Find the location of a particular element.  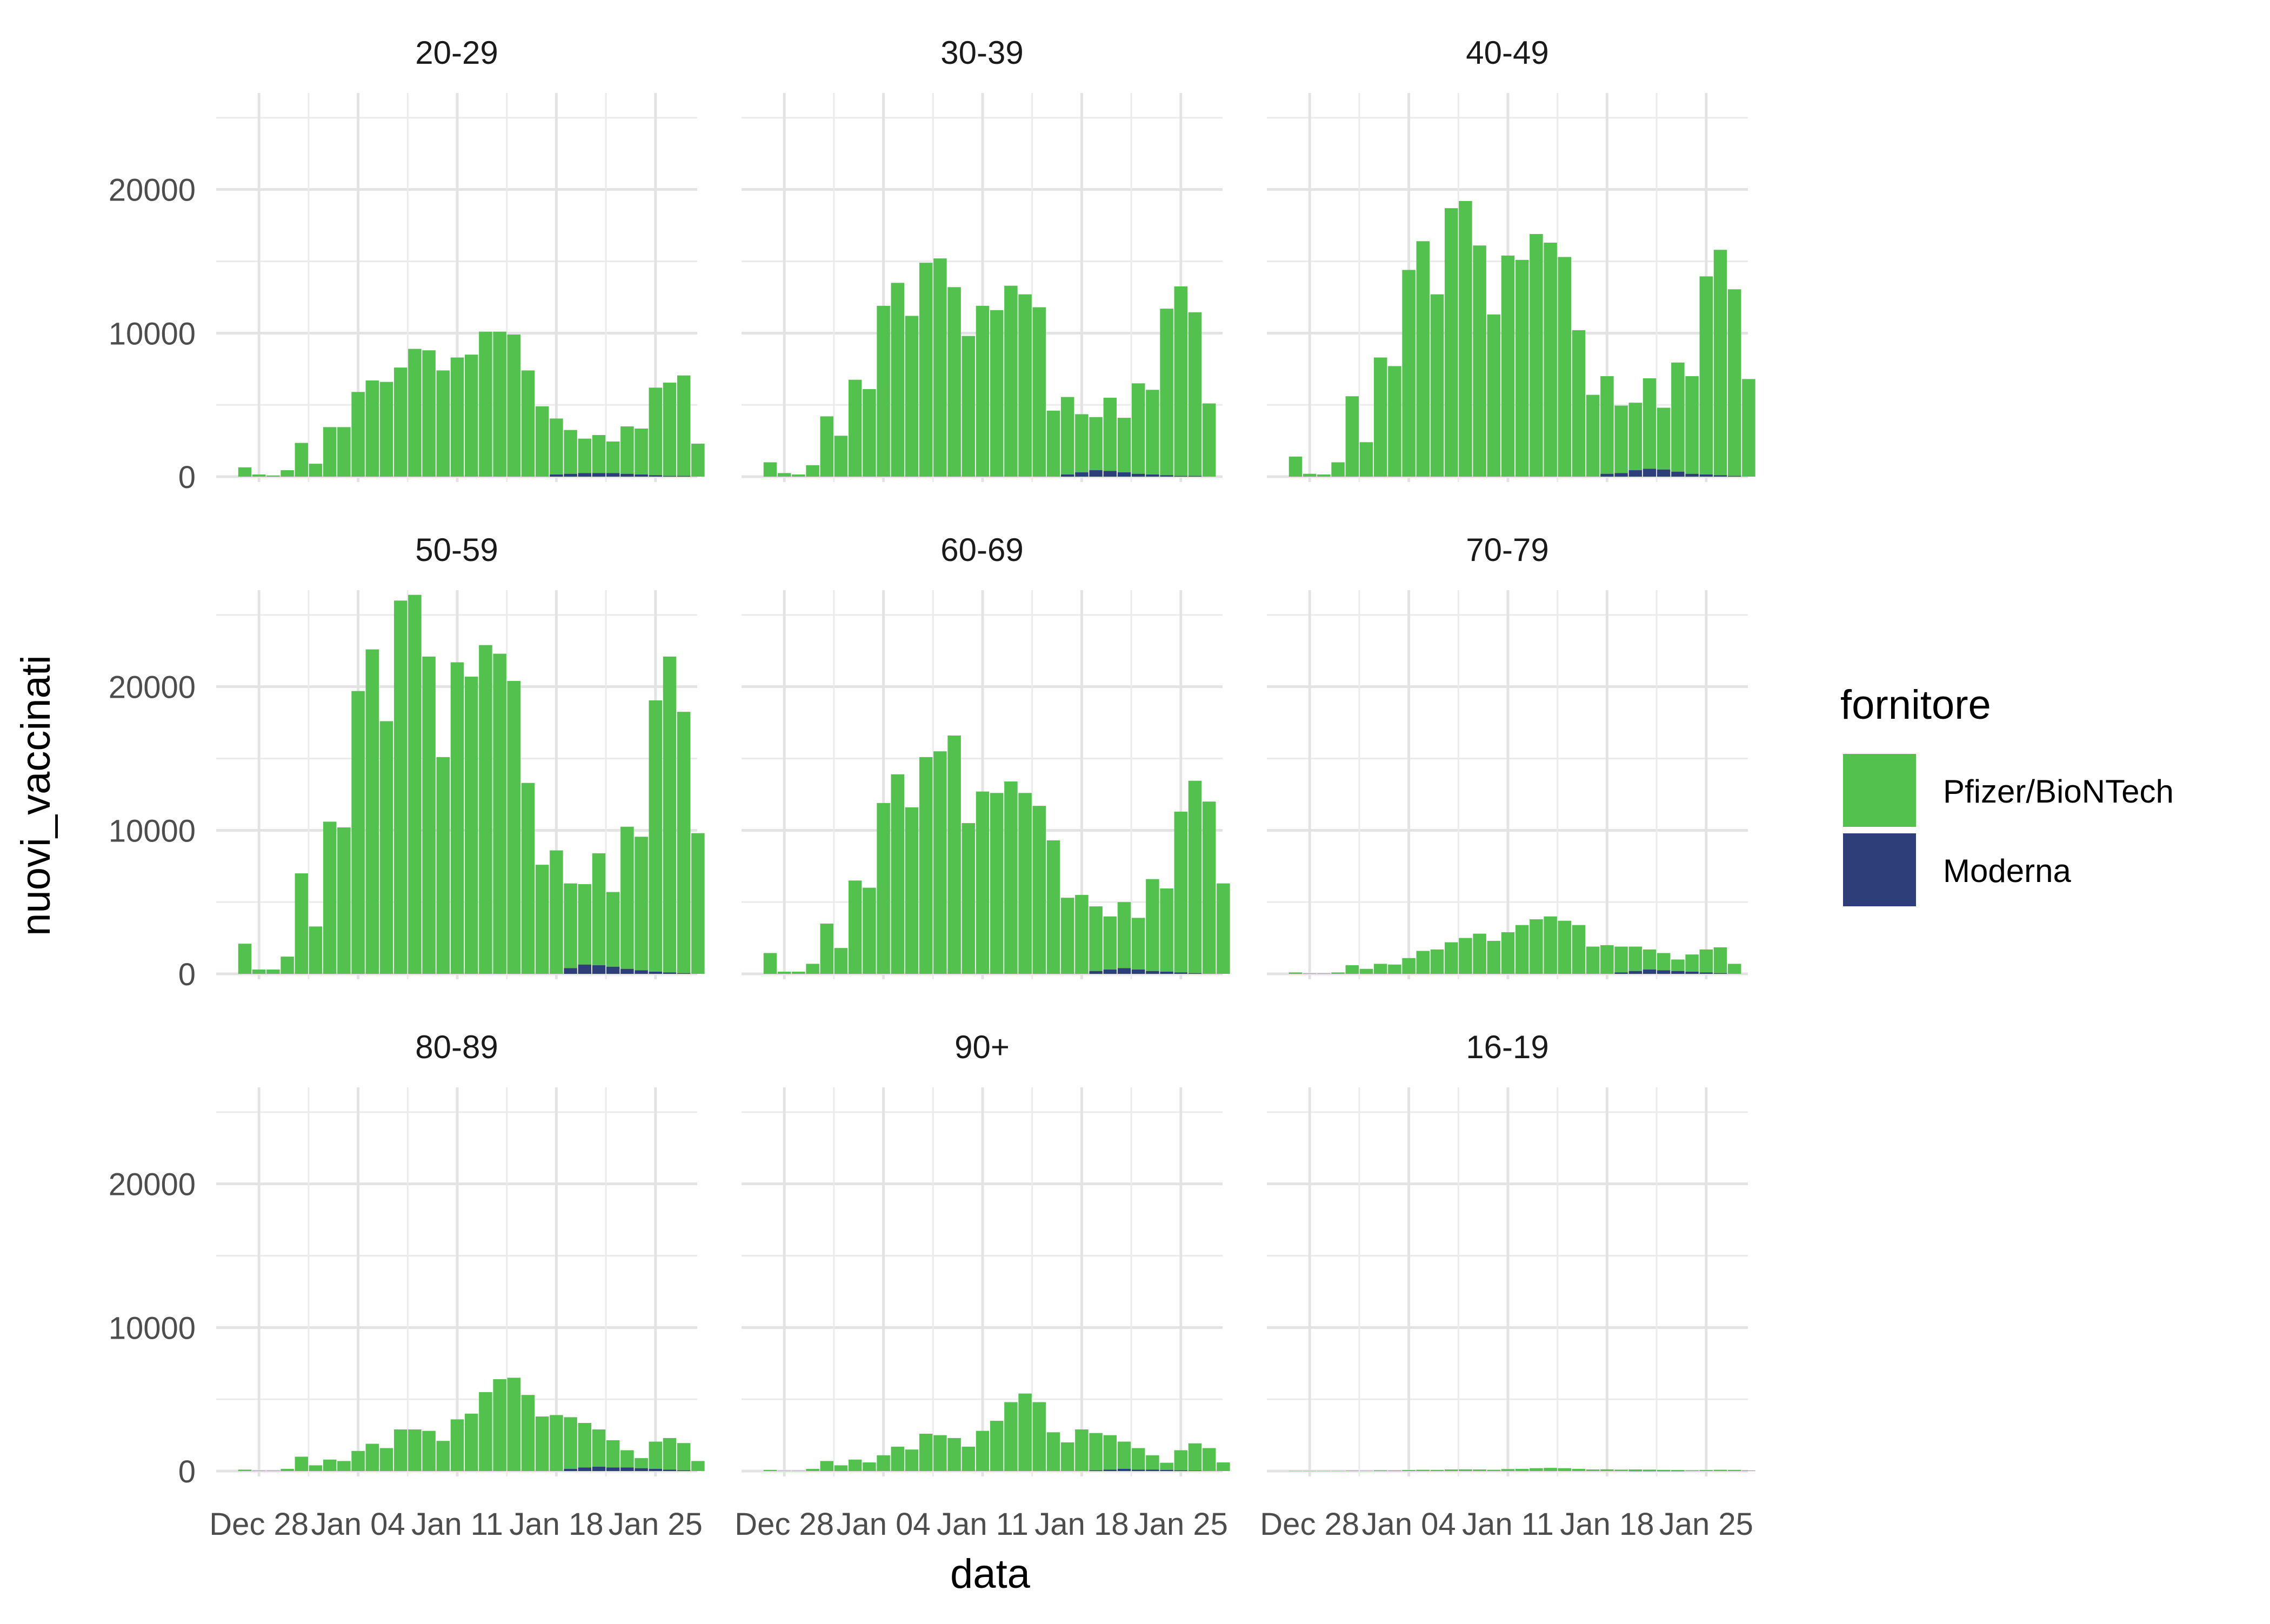

facet-label-70-79: 70-79 is located at coordinates (1507, 550).